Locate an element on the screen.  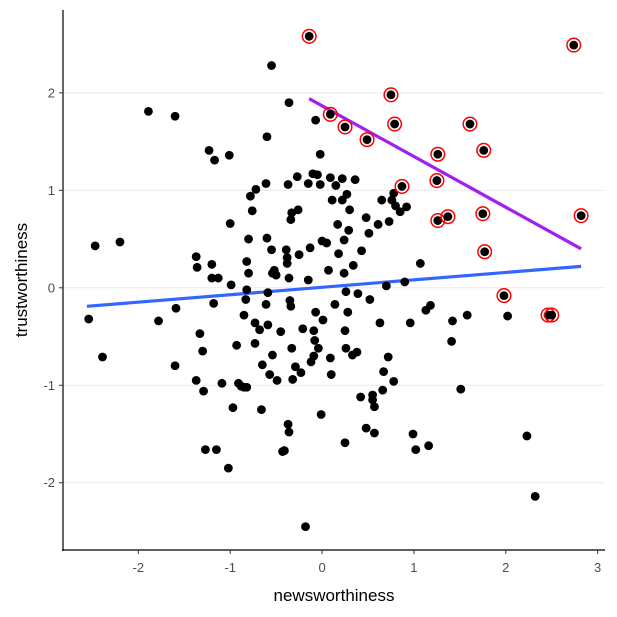
y-tick-label: -2 is located at coordinates (49, 482).